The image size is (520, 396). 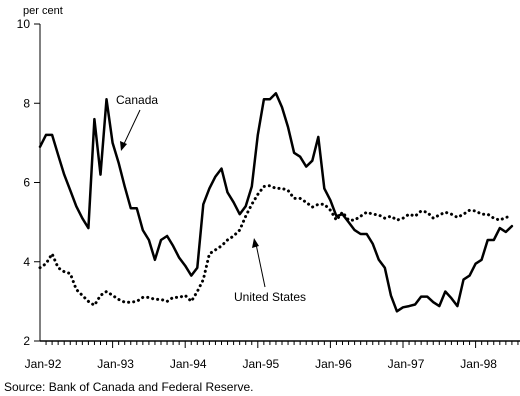 What do you see at coordinates (333, 364) in the screenshot?
I see `x-tick-label: Jan-96` at bounding box center [333, 364].